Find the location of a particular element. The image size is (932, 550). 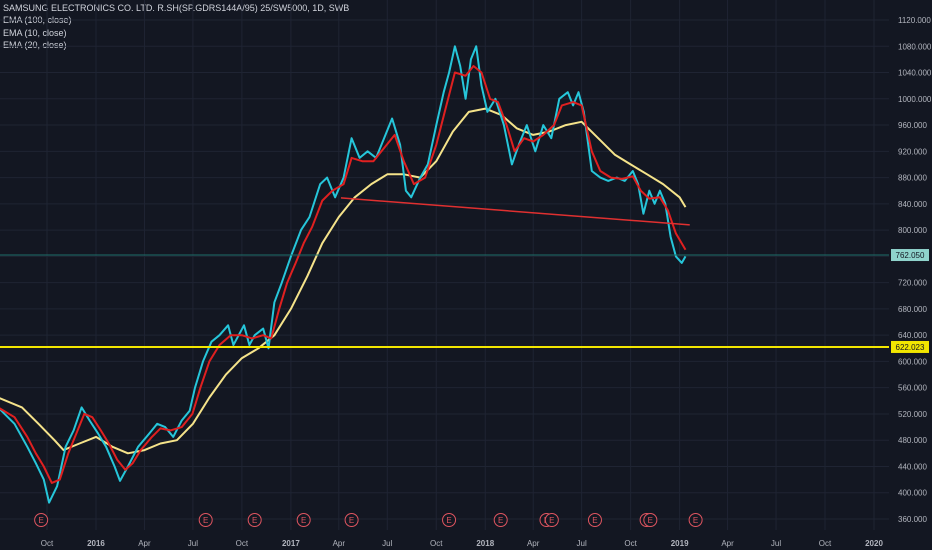

last-price-tag is located at coordinates (910, 255).